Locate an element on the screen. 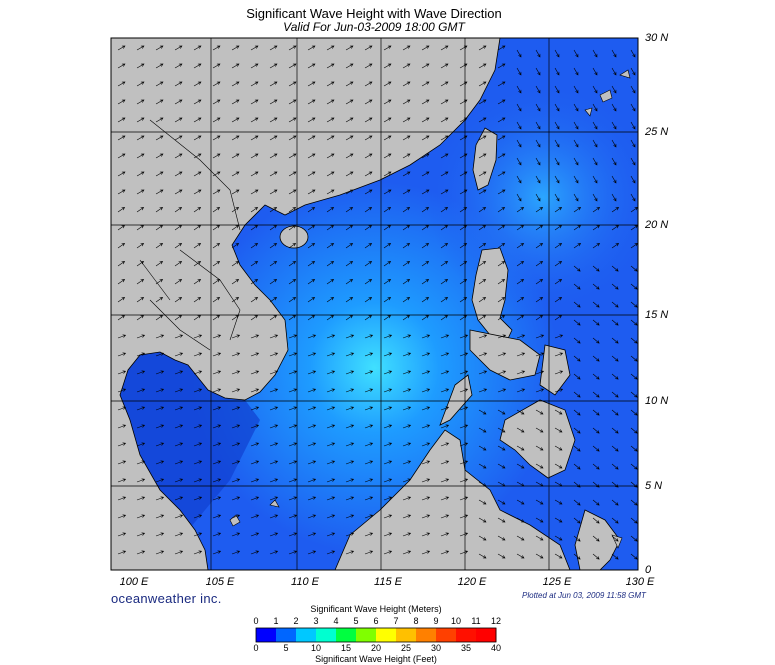 This screenshot has width=775, height=665. colorbar-tick-meters: 0 is located at coordinates (256, 621).